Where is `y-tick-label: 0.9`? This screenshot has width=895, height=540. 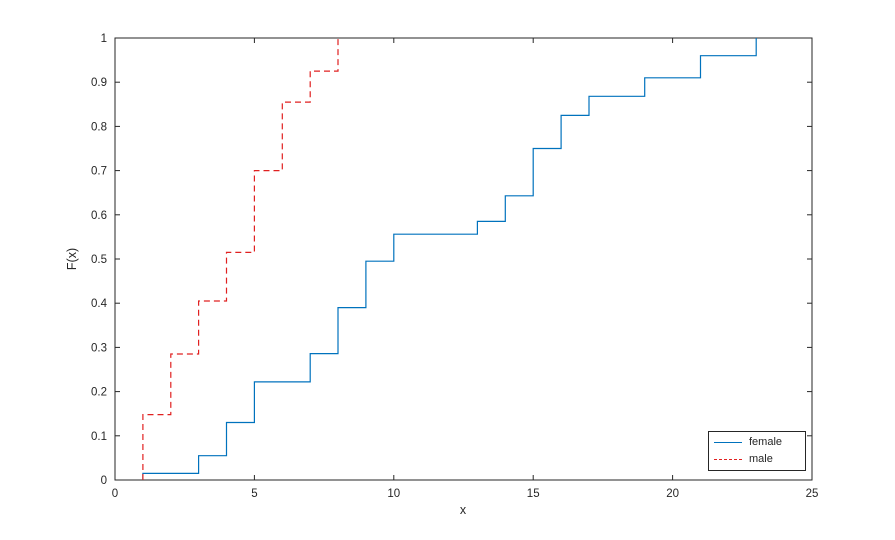 y-tick-label: 0.9 is located at coordinates (99, 83).